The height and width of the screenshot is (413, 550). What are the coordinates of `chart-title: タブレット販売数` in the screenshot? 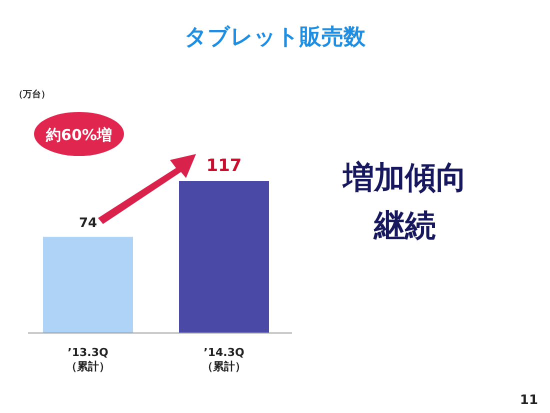 It's located at (275, 37).